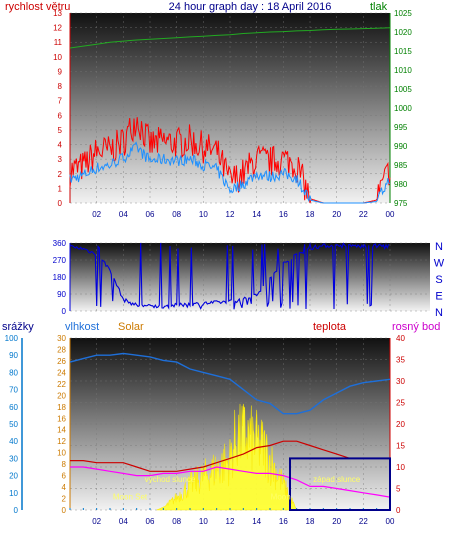 This screenshot has height=555, width=456. What do you see at coordinates (64, 464) in the screenshot?
I see `humidity-tick-label: 8` at bounding box center [64, 464].